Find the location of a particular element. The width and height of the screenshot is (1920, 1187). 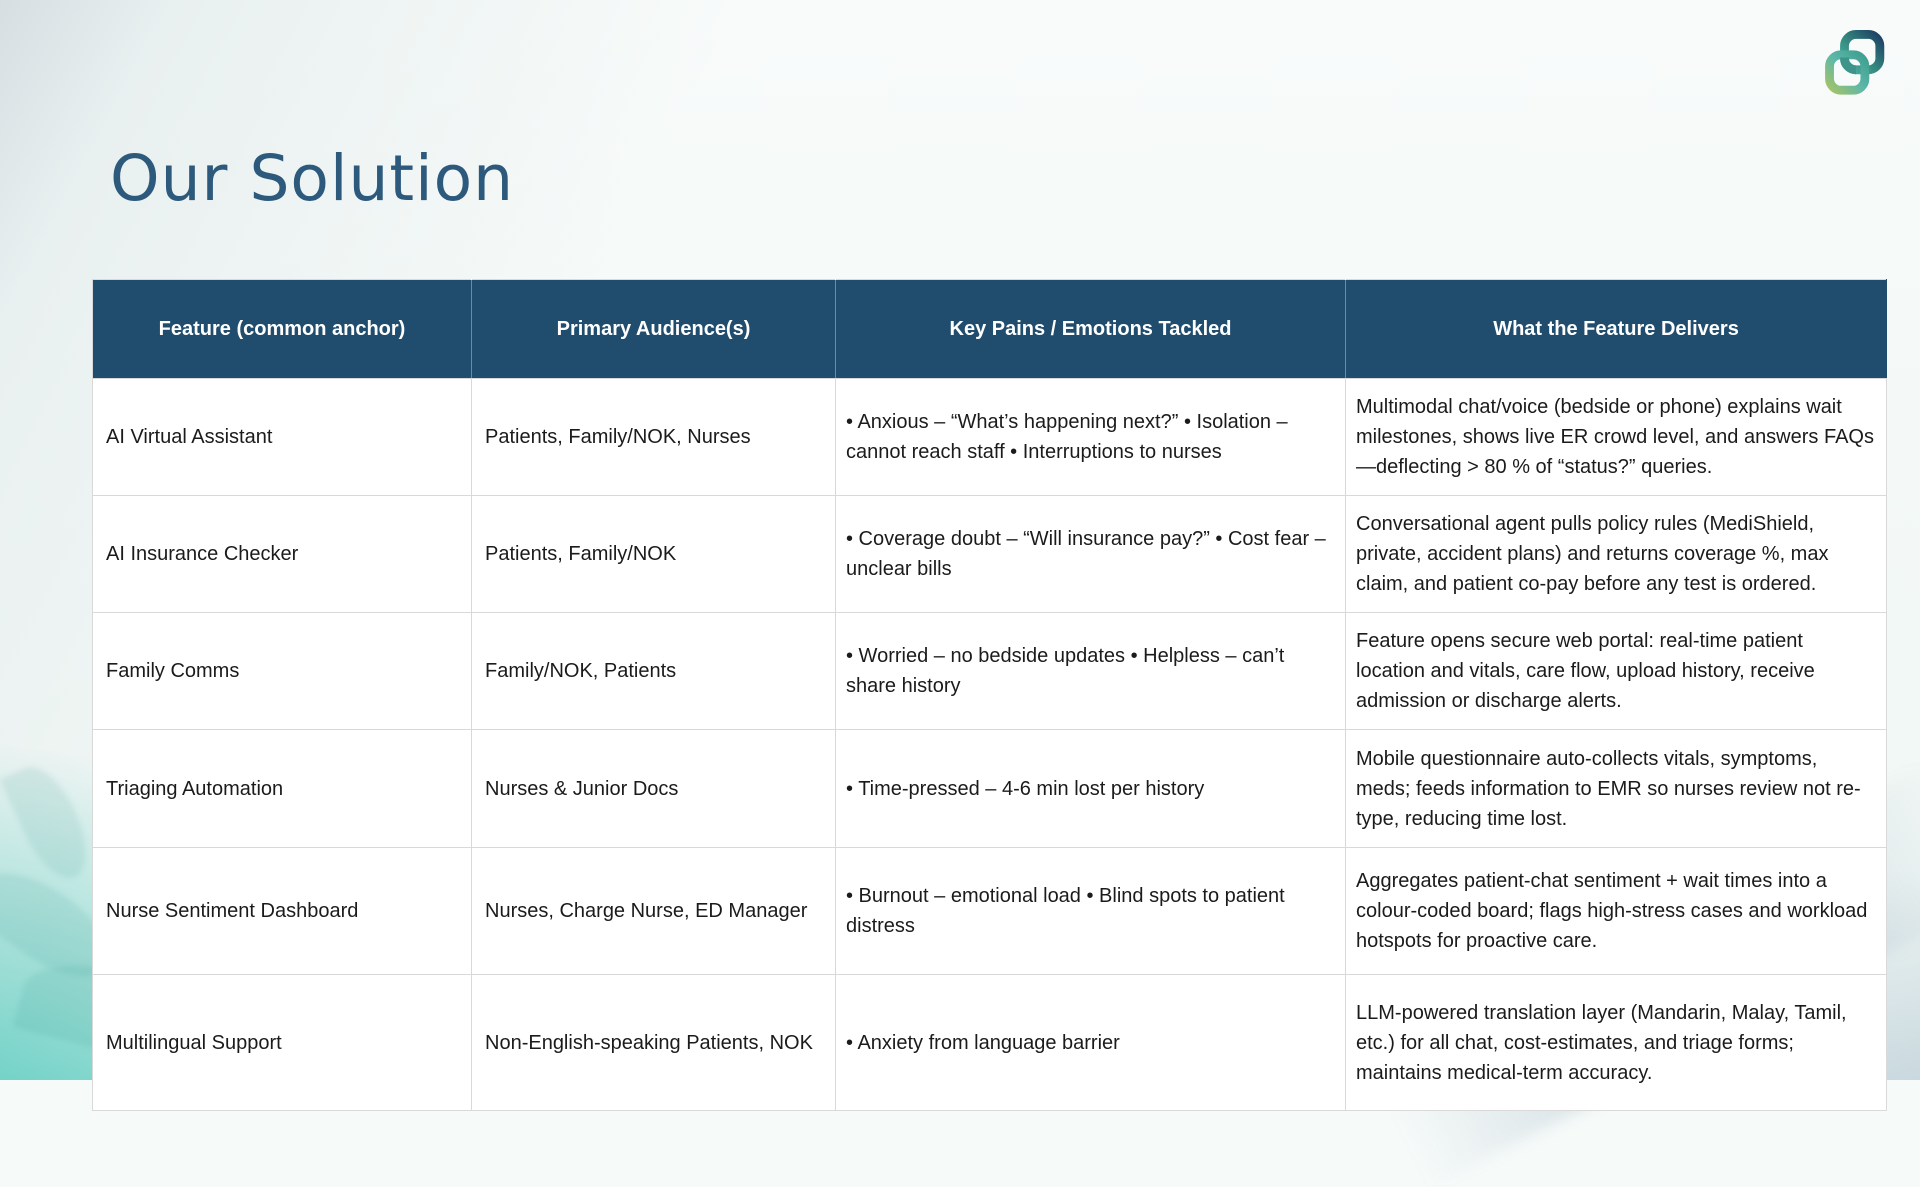

column-header-feature: Feature (common anchor) is located at coordinates (282, 329).